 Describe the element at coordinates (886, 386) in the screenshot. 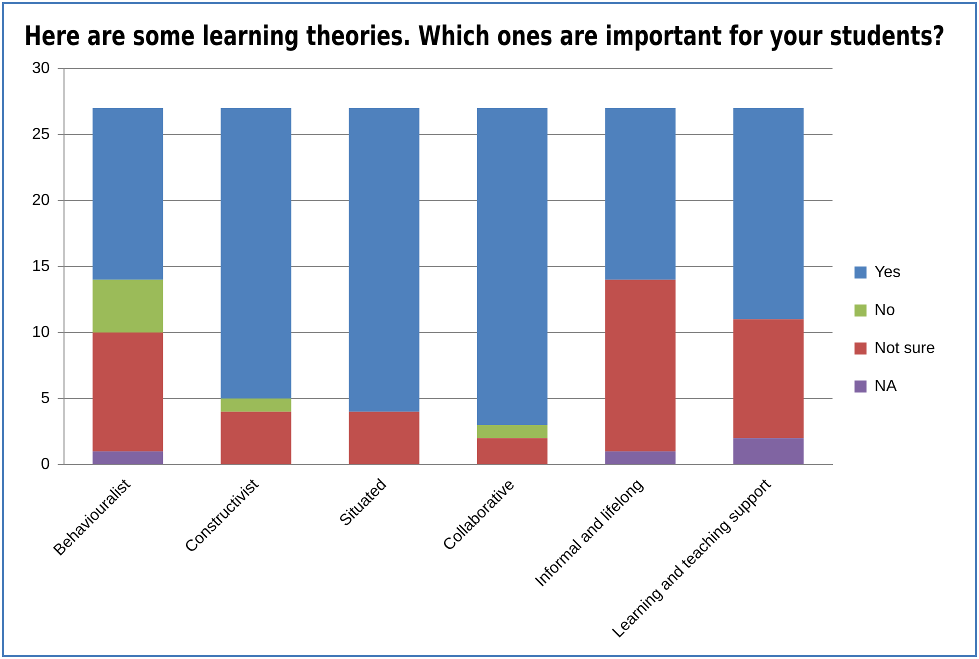

I see `legend-label: NA` at that location.